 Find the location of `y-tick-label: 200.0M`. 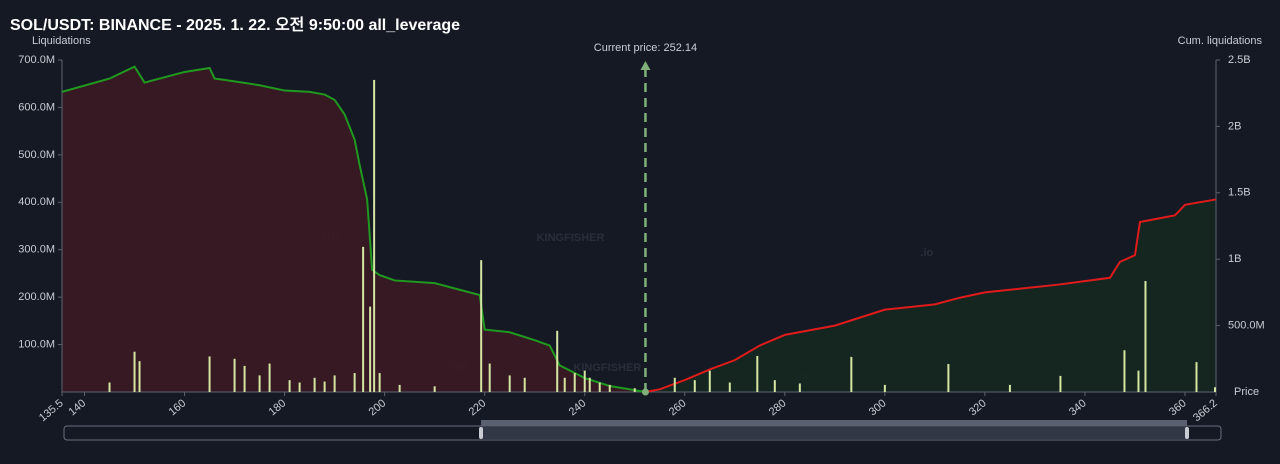

y-tick-label: 200.0M is located at coordinates (36, 297).